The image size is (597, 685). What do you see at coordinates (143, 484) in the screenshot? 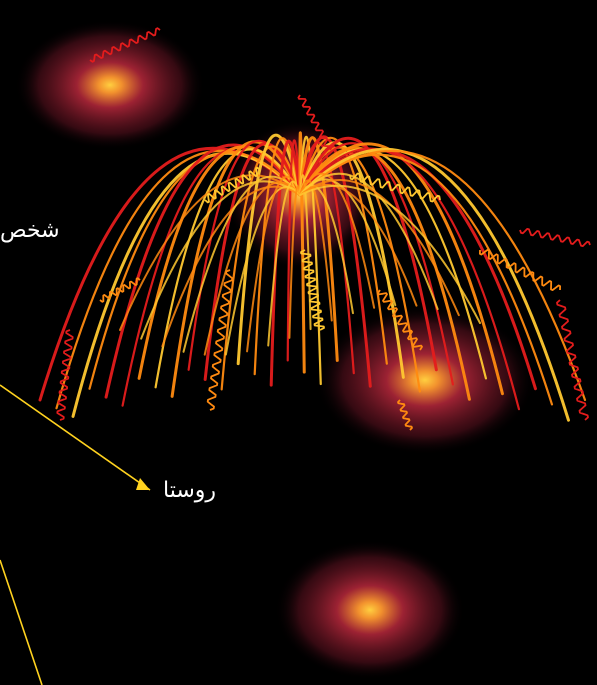
I see `arrowhead-icon` at bounding box center [143, 484].